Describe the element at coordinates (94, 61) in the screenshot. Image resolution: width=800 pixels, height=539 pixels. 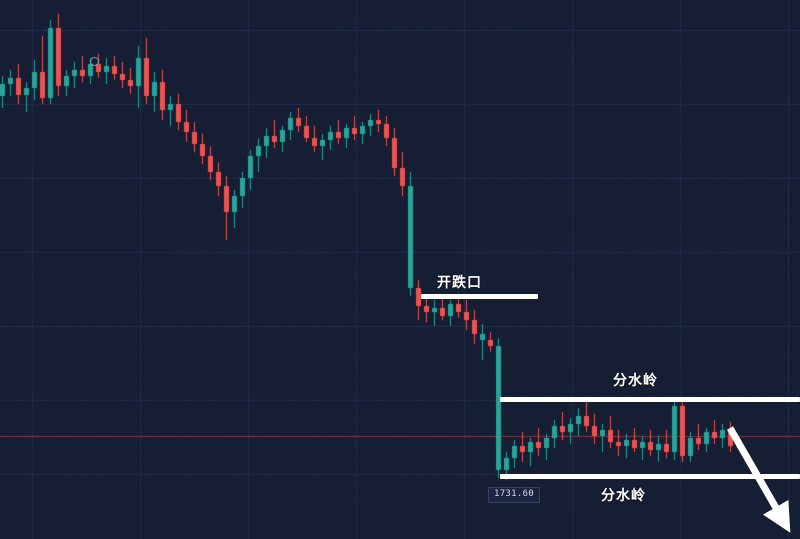
I see `circle-marker-icon` at that location.